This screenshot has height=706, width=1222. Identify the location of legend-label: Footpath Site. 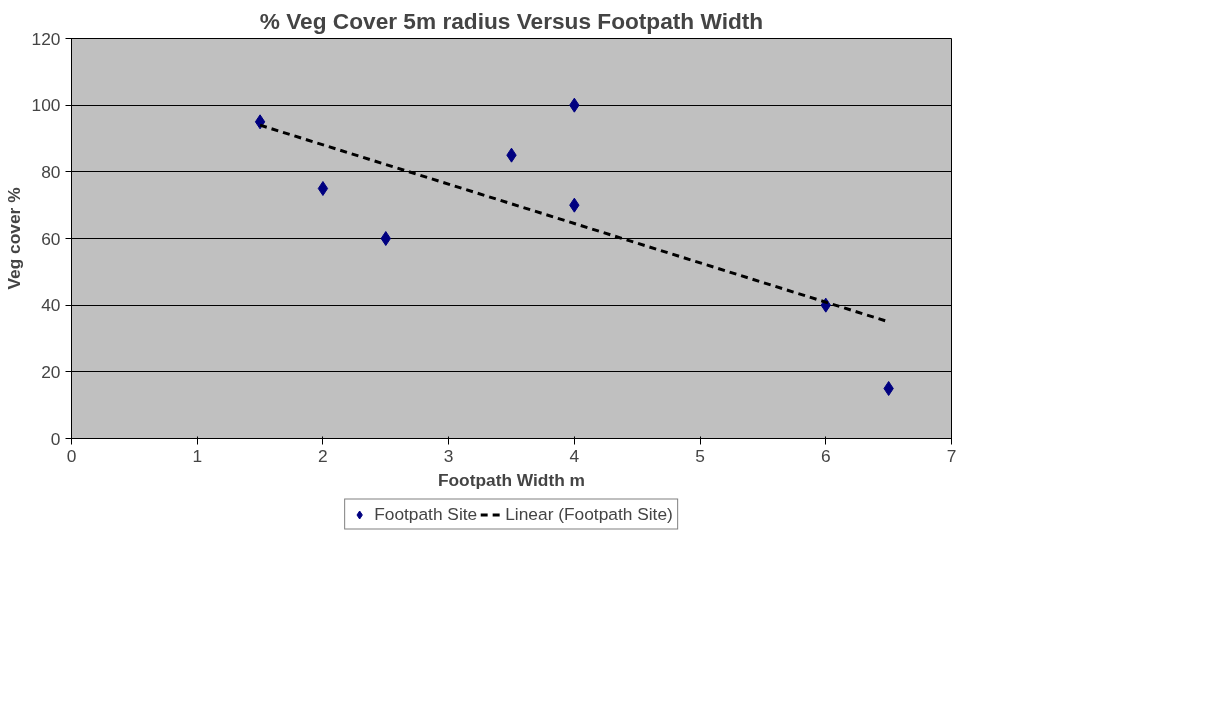
(426, 514).